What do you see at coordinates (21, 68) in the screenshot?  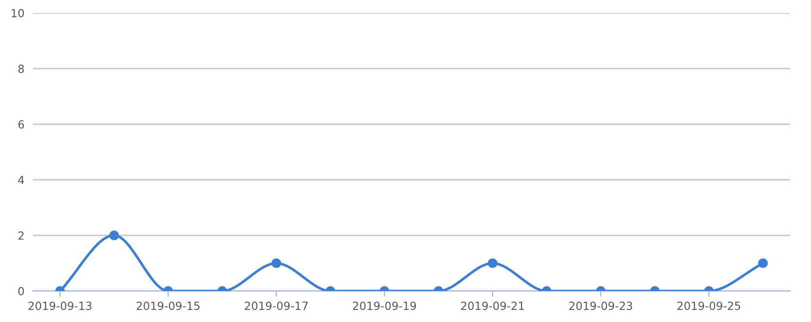 I see `y-tick-label: 8` at bounding box center [21, 68].